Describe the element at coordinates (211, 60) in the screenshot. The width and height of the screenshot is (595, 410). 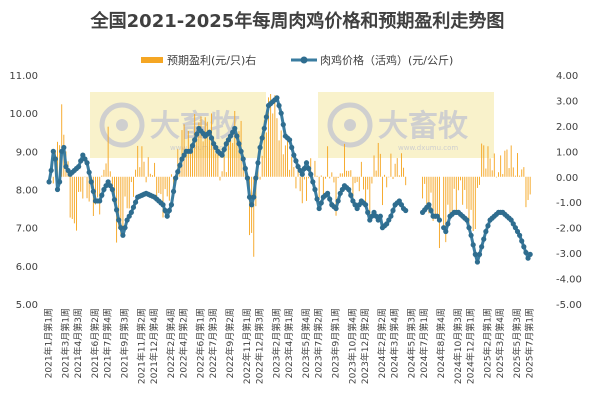
I see `legend-profit-label: 预期盈利(元/只)右` at that location.